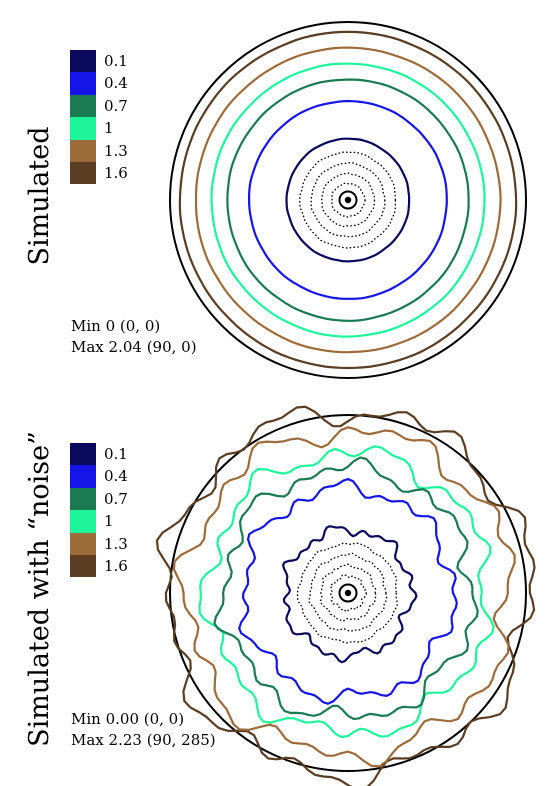 The height and width of the screenshot is (786, 547). Describe the element at coordinates (128, 719) in the screenshot. I see `min-text: Min 0.00 (0, 0)` at that location.